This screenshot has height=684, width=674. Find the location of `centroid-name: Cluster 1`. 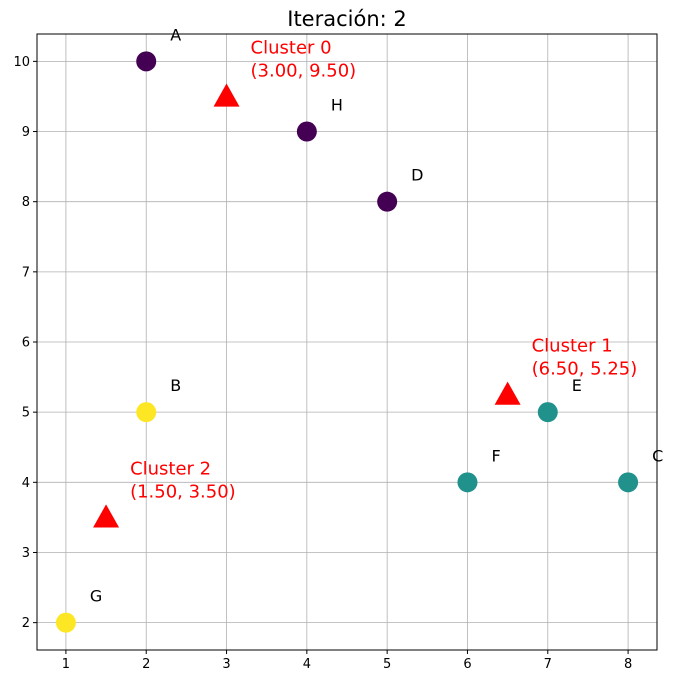

centroid-name: Cluster 1 is located at coordinates (572, 346).